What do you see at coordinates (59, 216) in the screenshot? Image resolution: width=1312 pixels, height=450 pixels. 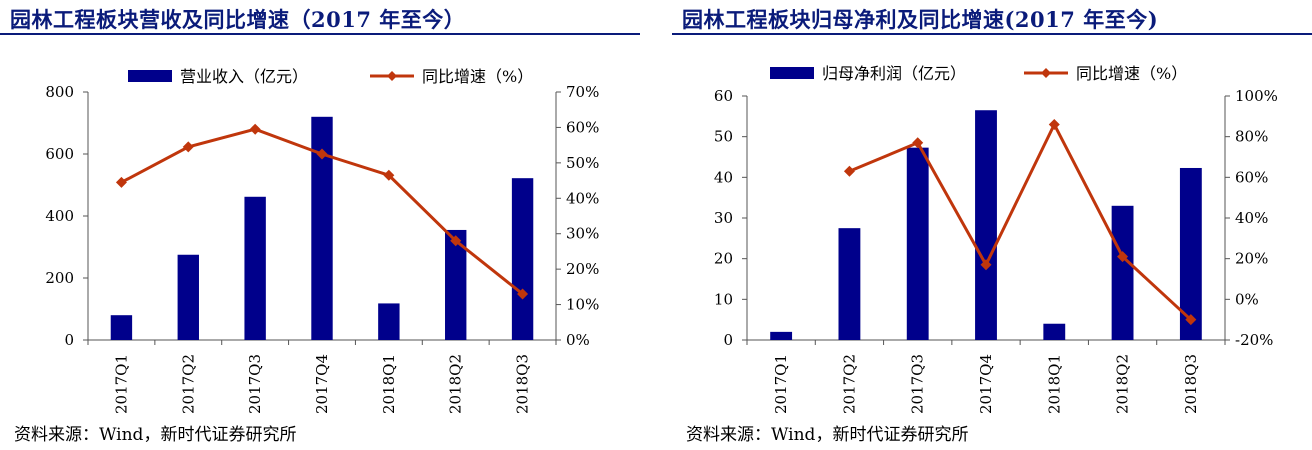 I see `left-tick-label: 400` at bounding box center [59, 216].